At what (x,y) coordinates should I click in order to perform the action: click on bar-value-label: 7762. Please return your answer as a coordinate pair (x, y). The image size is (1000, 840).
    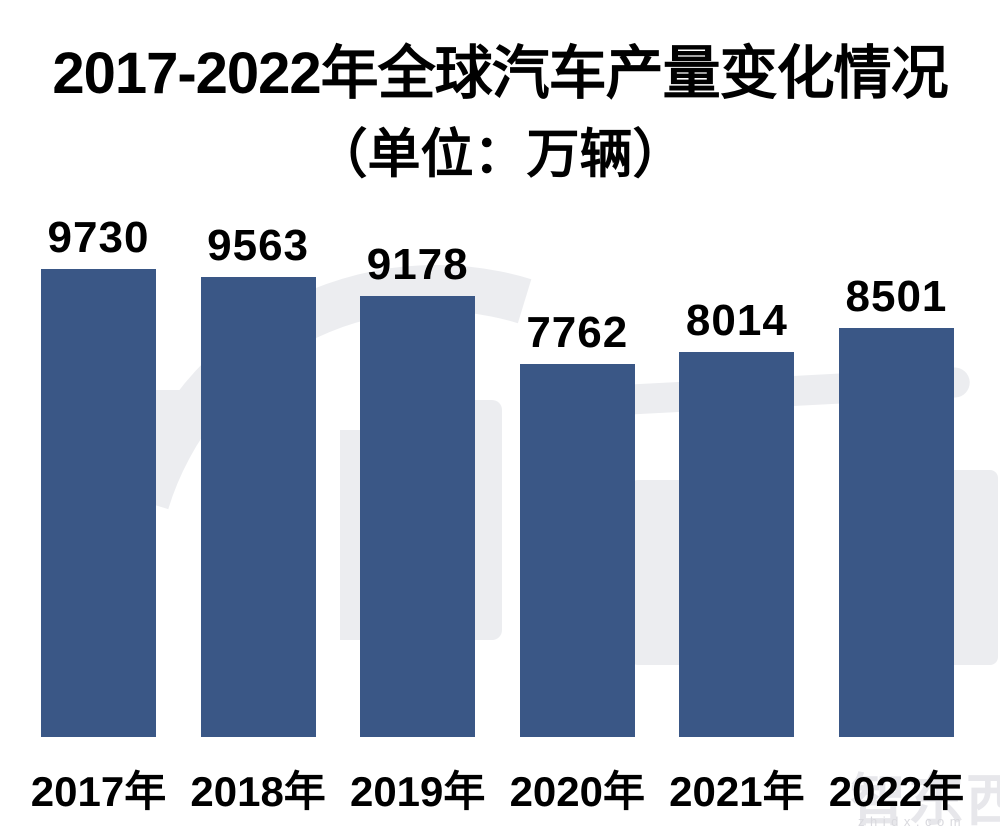
    Looking at the image, I should click on (577, 332).